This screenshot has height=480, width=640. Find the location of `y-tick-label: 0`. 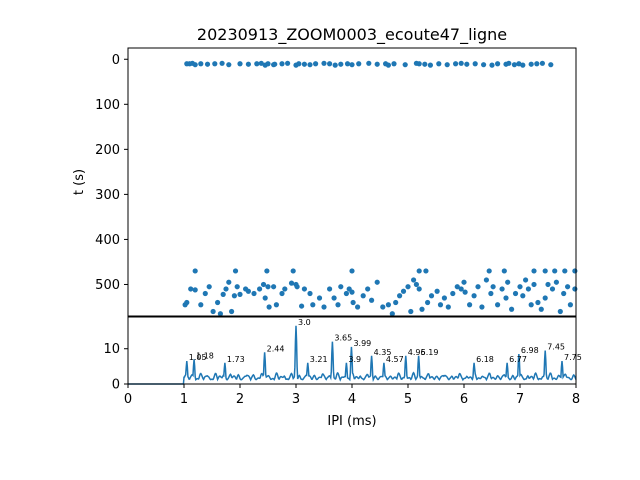

y-tick-label: 0 is located at coordinates (116, 385).